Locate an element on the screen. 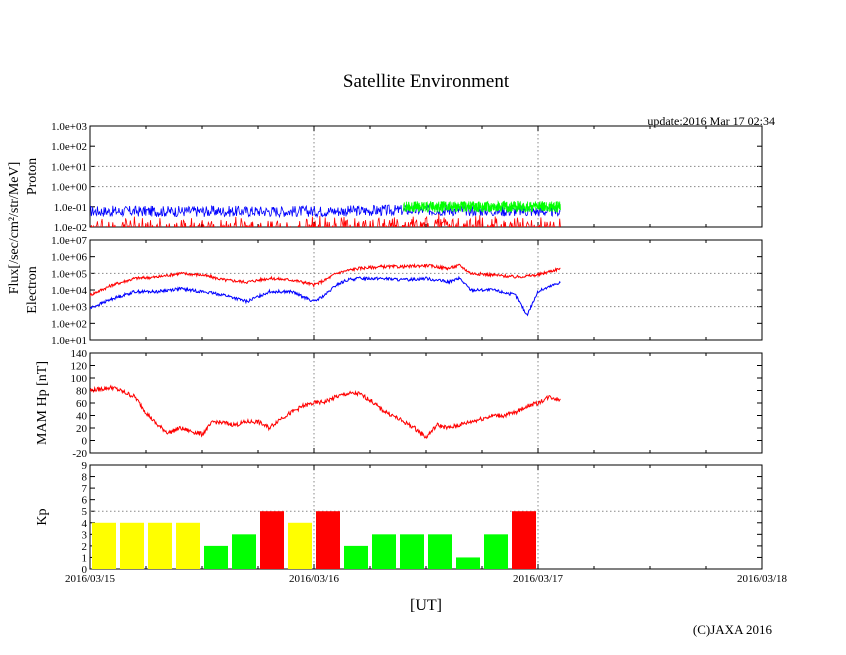  panel-label-electron: Electron is located at coordinates (32, 289).